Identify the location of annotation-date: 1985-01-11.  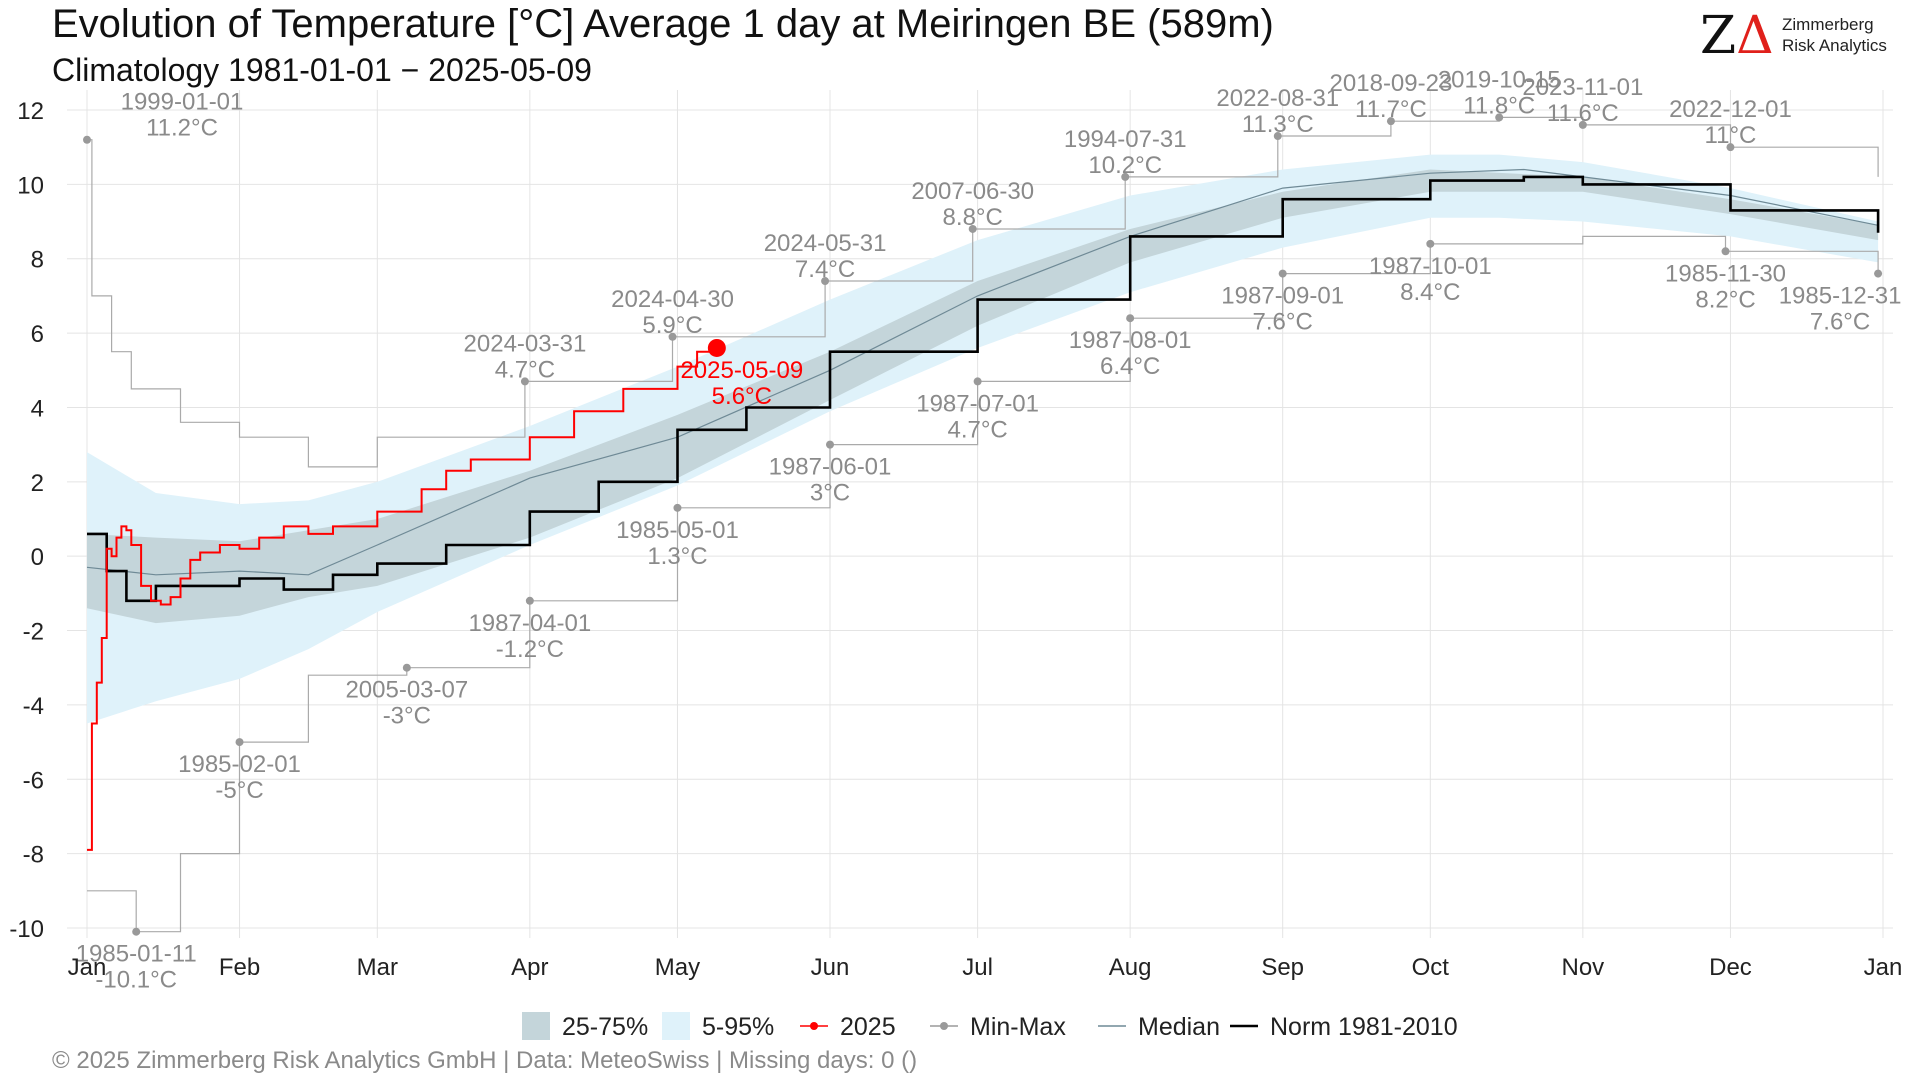
(136, 954).